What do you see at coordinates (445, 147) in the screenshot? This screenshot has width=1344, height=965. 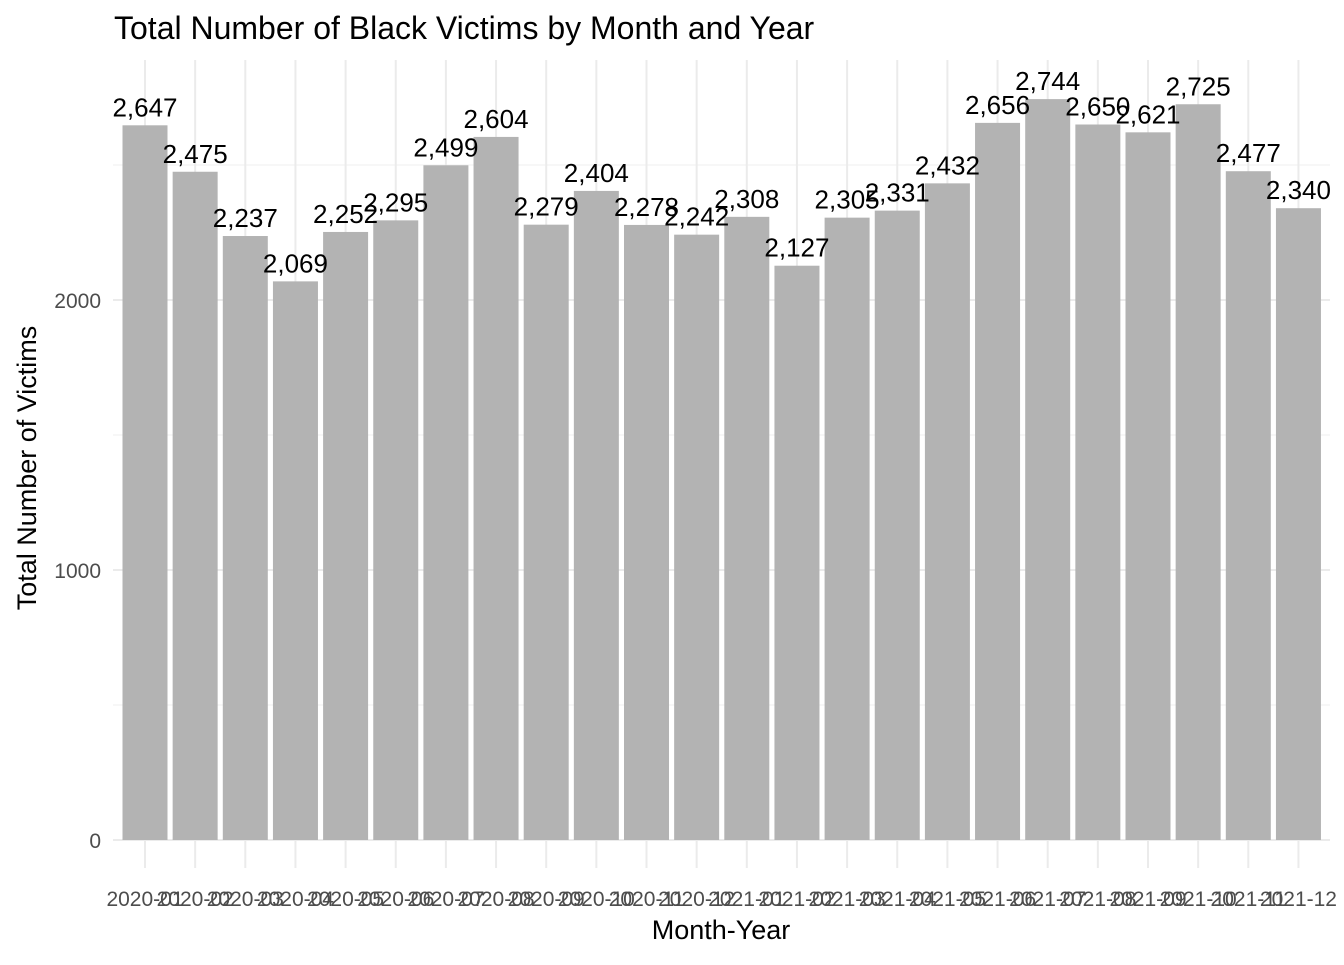 I see `data-label-2020-07: 2,499` at bounding box center [445, 147].